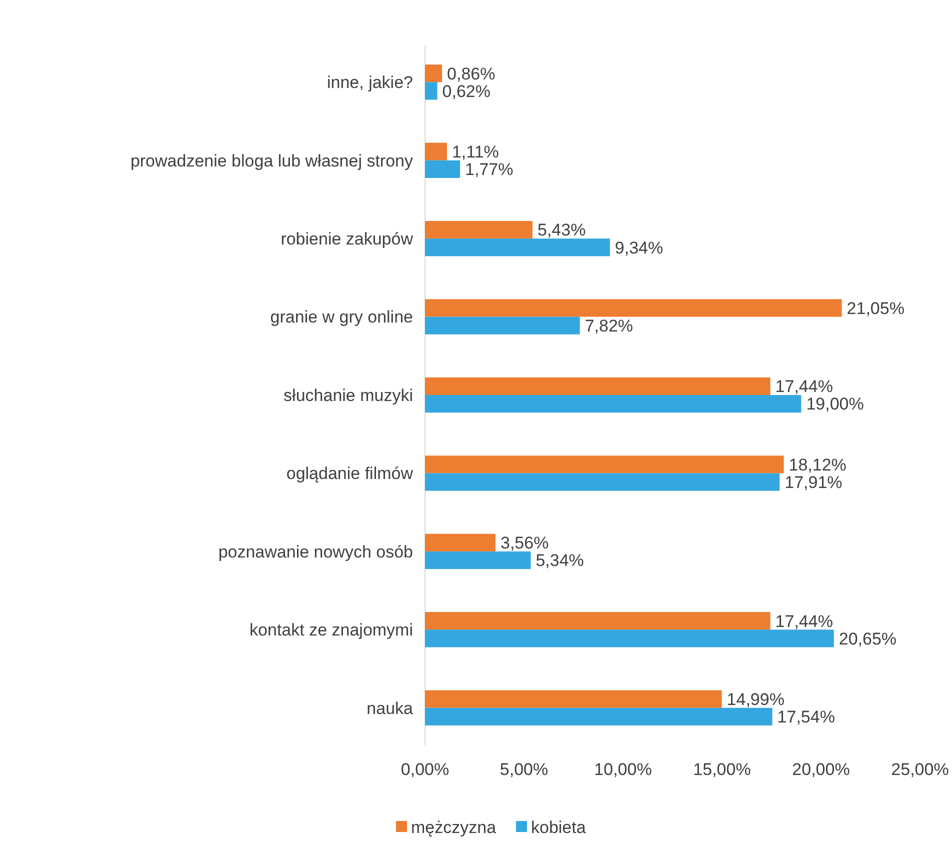 The image size is (952, 855). What do you see at coordinates (560, 560) in the screenshot?
I see `data-label: 5,34%` at bounding box center [560, 560].